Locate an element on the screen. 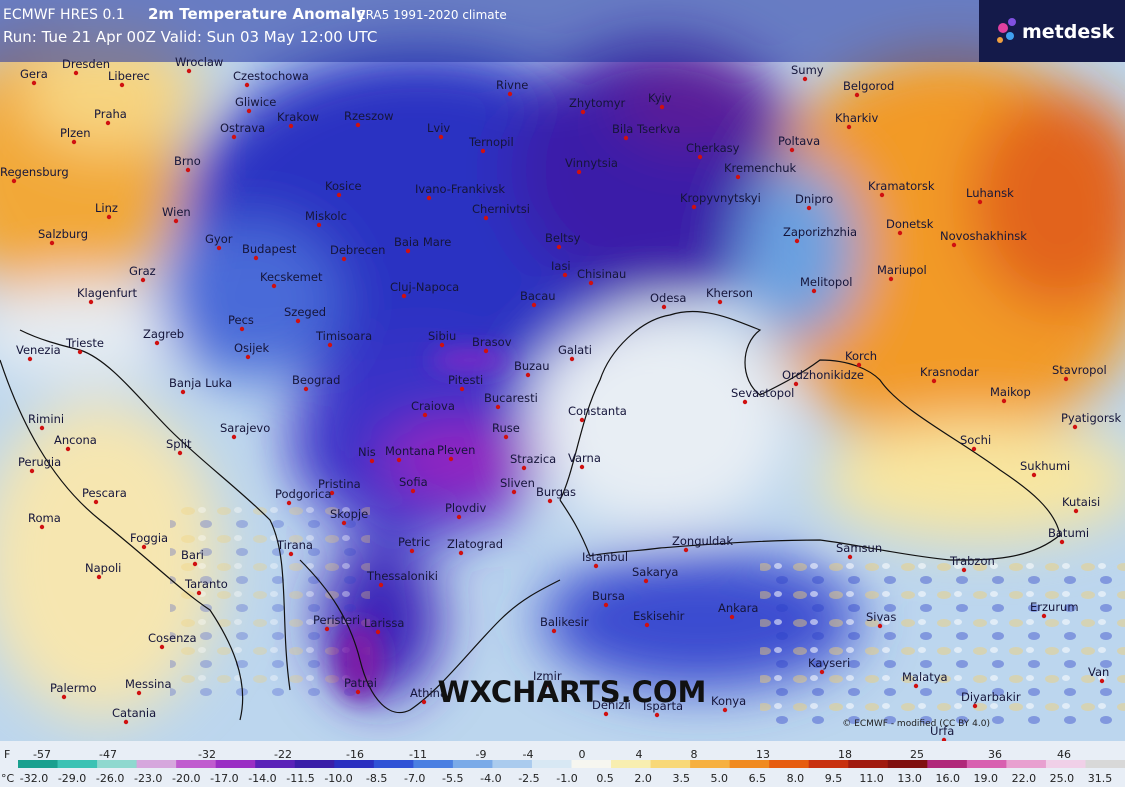 This screenshot has width=1125, height=787. city-label: Plzen is located at coordinates (75, 133).